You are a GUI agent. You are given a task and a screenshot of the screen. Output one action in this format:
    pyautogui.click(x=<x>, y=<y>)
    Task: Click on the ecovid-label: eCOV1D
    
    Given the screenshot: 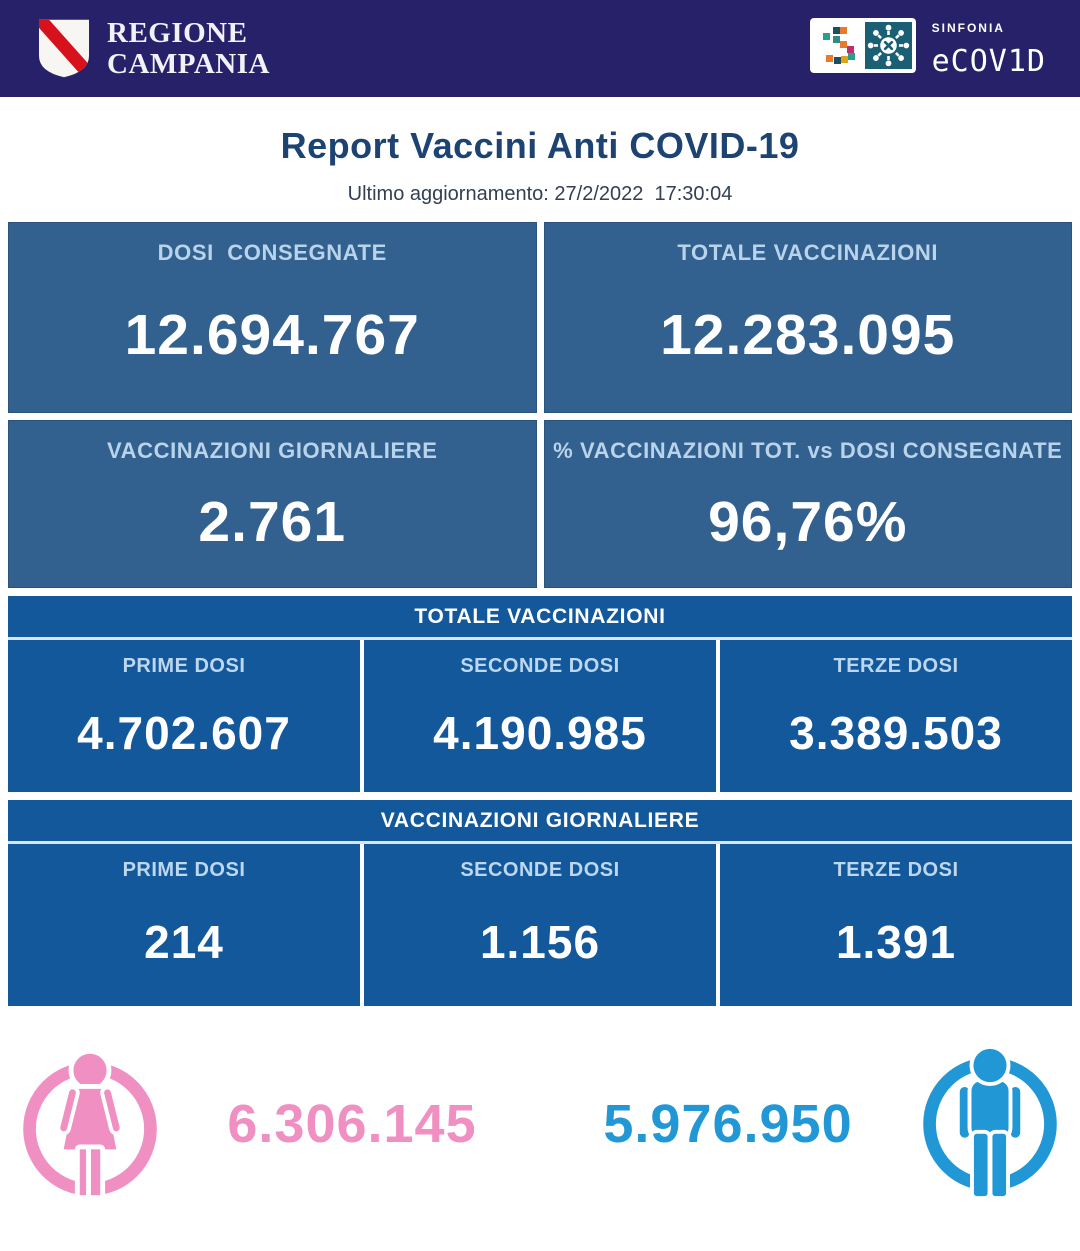 What is the action you would take?
    pyautogui.click(x=988, y=61)
    